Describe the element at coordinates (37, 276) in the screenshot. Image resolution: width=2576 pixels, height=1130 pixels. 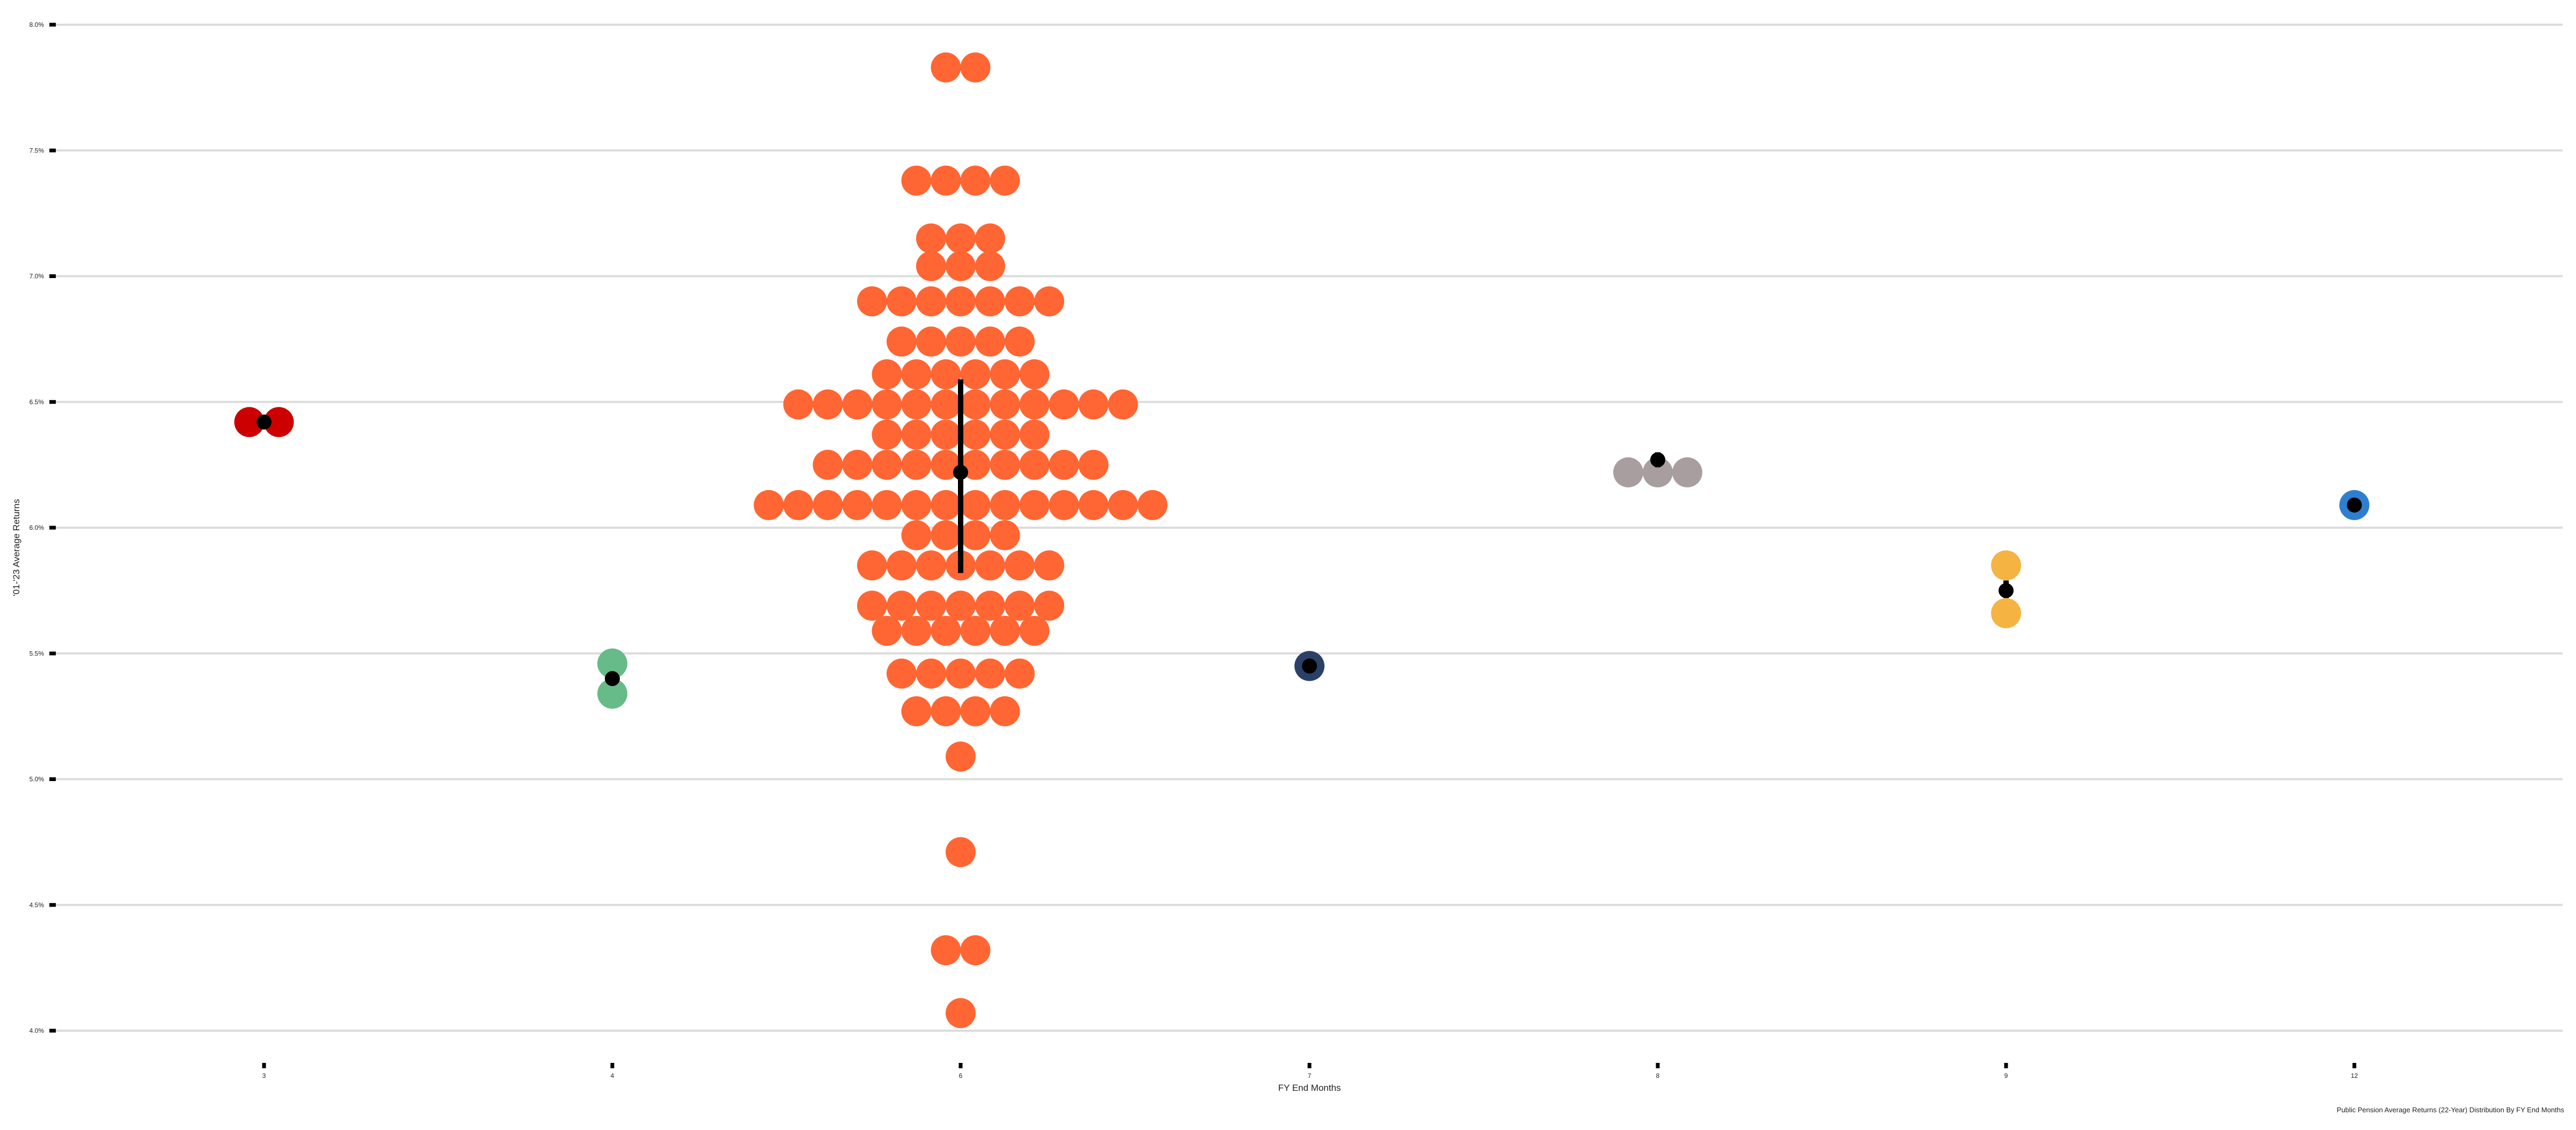
I see `y-tick-label: 7.0%` at that location.